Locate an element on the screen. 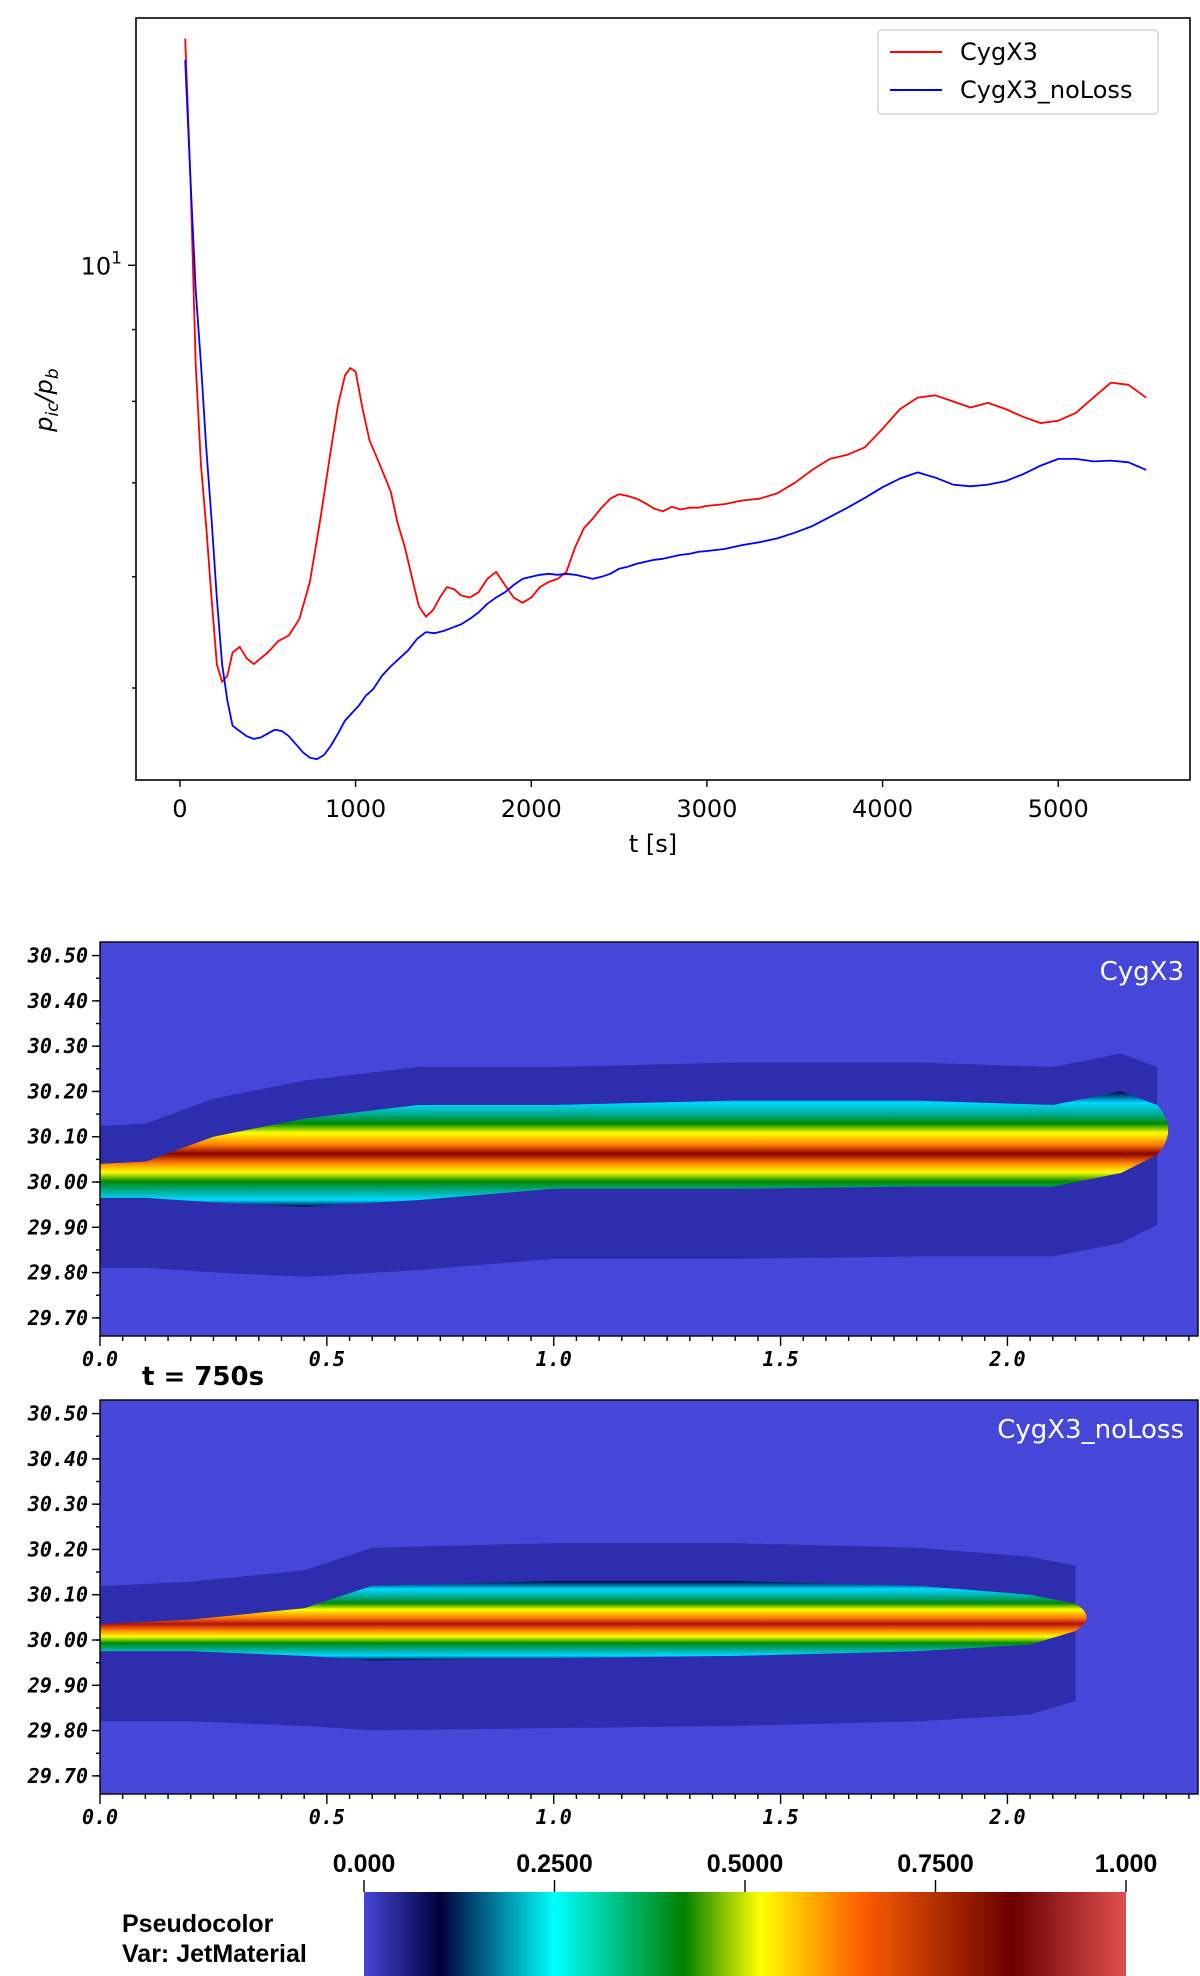 The height and width of the screenshot is (1976, 1200). x-tick-label: 5000 is located at coordinates (1058, 809).